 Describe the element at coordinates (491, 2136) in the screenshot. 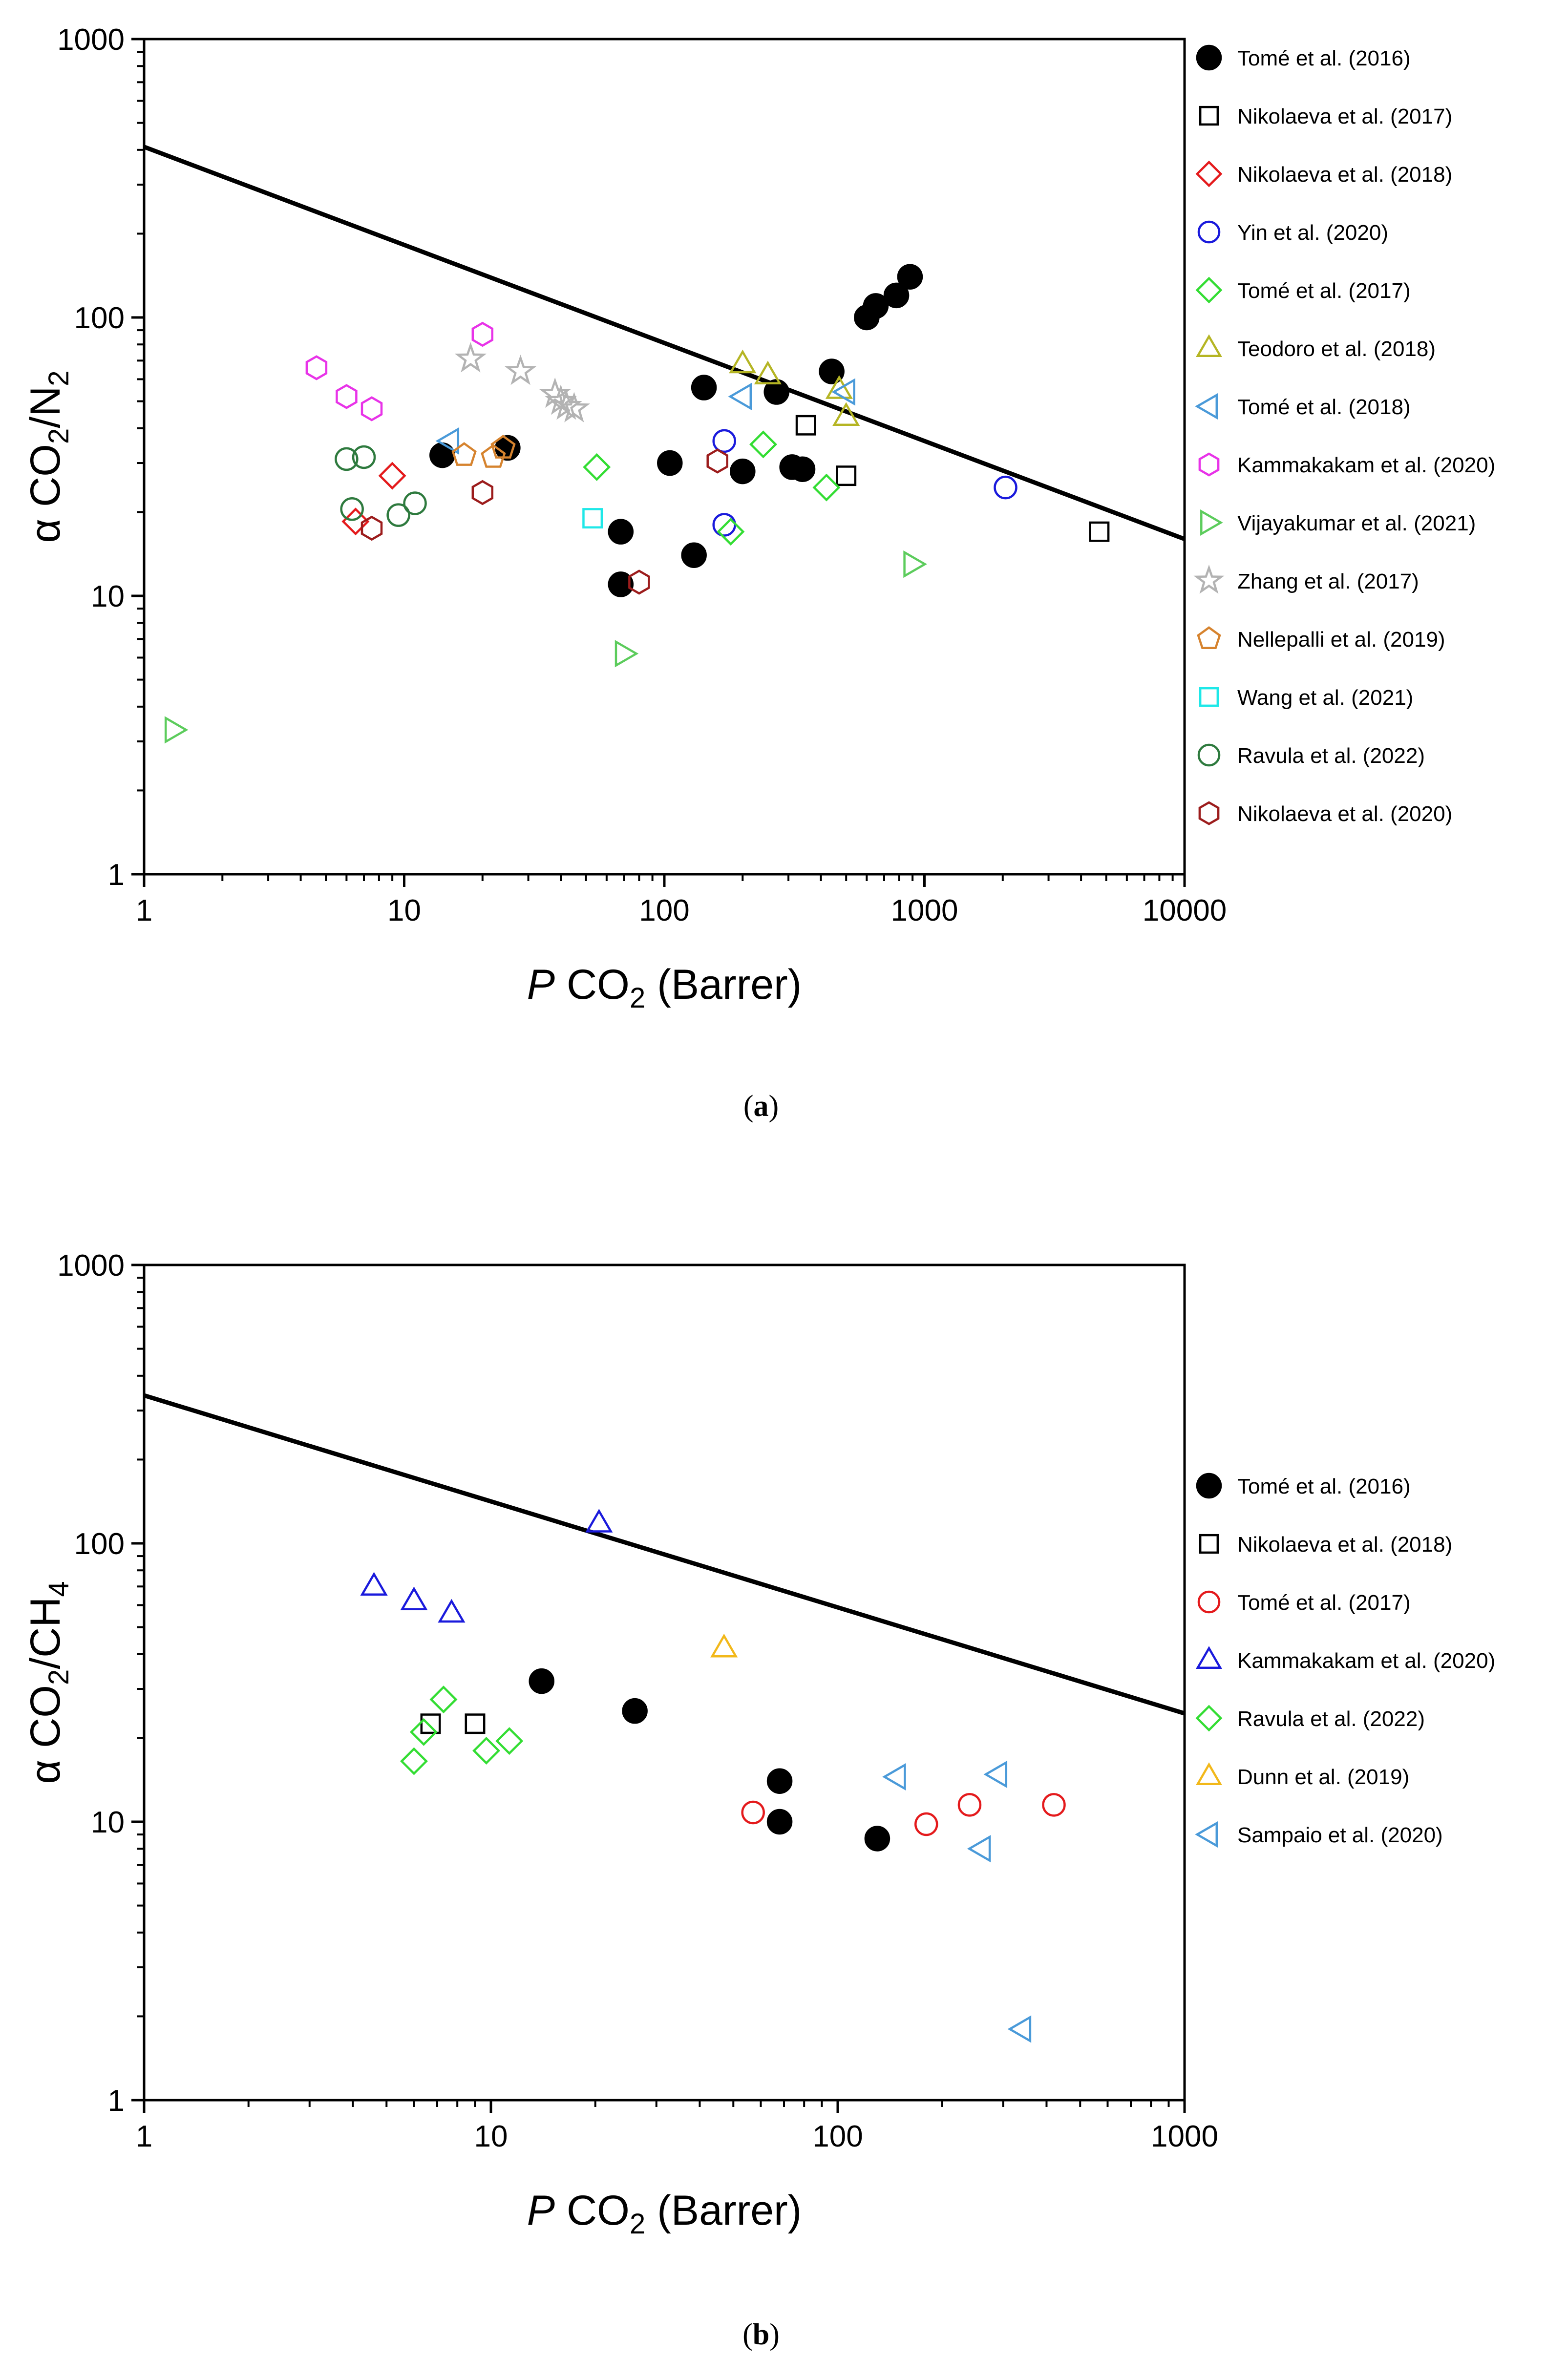

I see `x-tick-label: 10` at that location.